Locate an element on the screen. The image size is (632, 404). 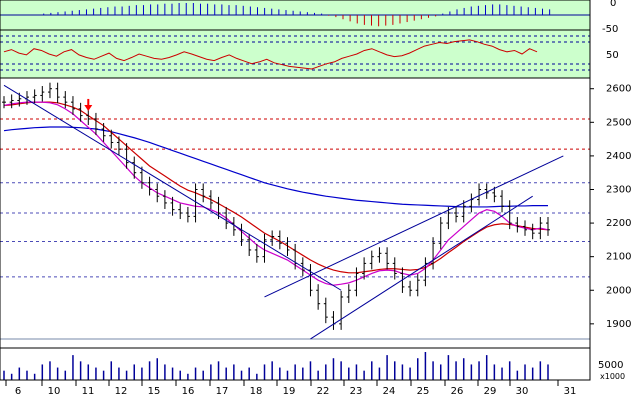
histogram-series is located at coordinates (295, 15).